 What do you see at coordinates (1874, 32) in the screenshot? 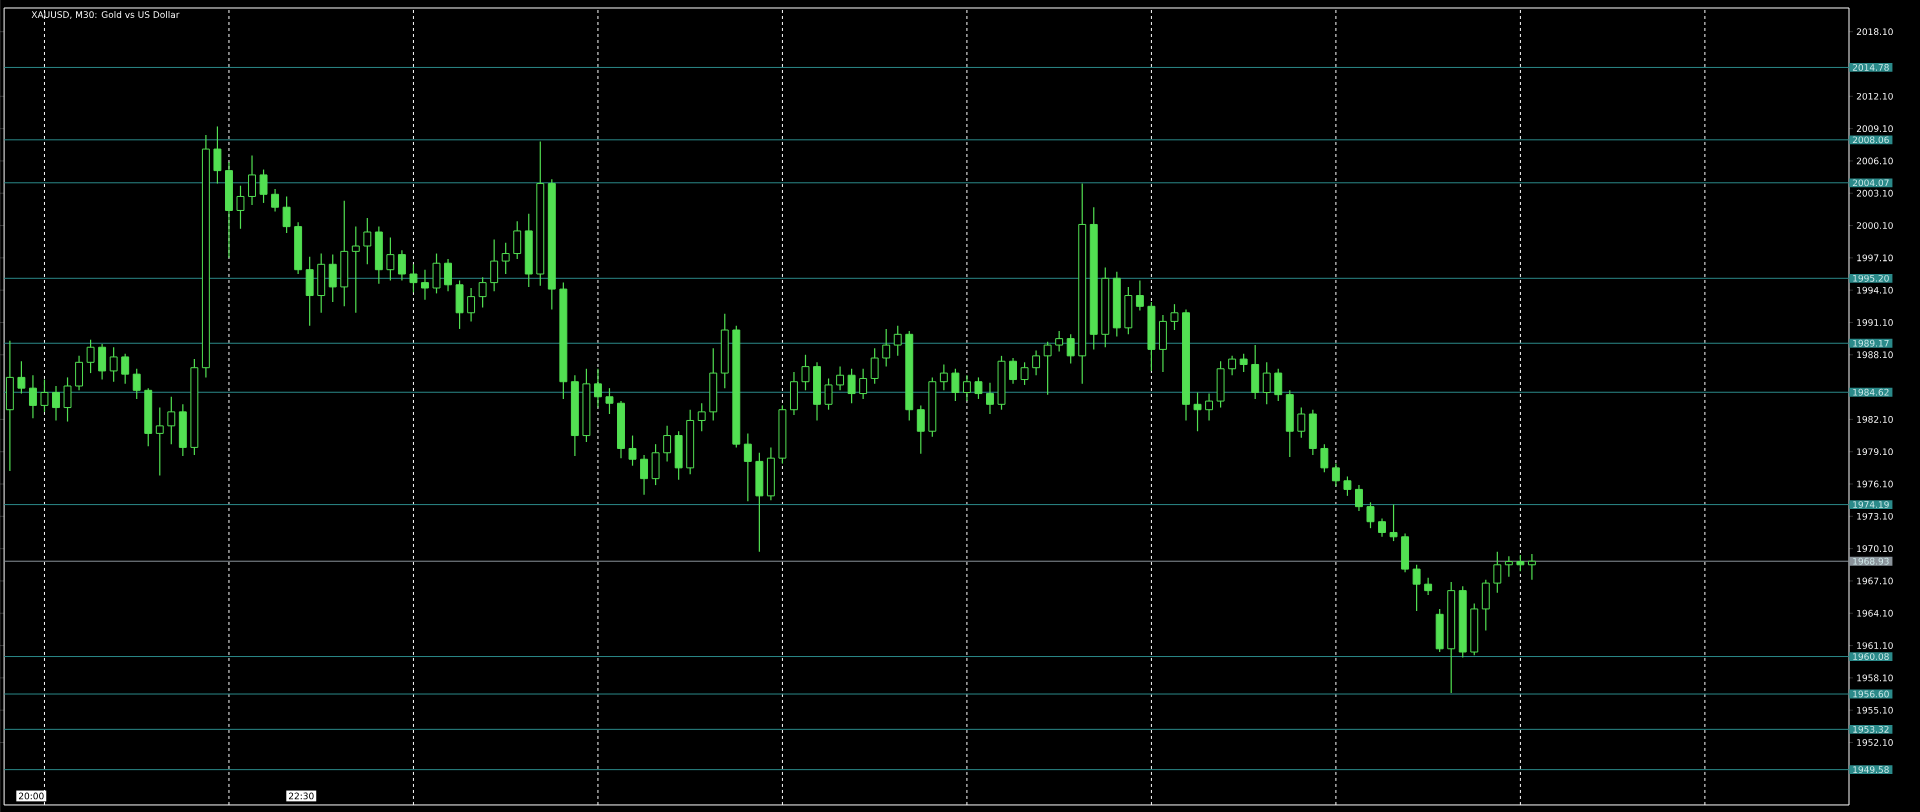
I see `y-tick-label: 2018.10` at bounding box center [1874, 32].